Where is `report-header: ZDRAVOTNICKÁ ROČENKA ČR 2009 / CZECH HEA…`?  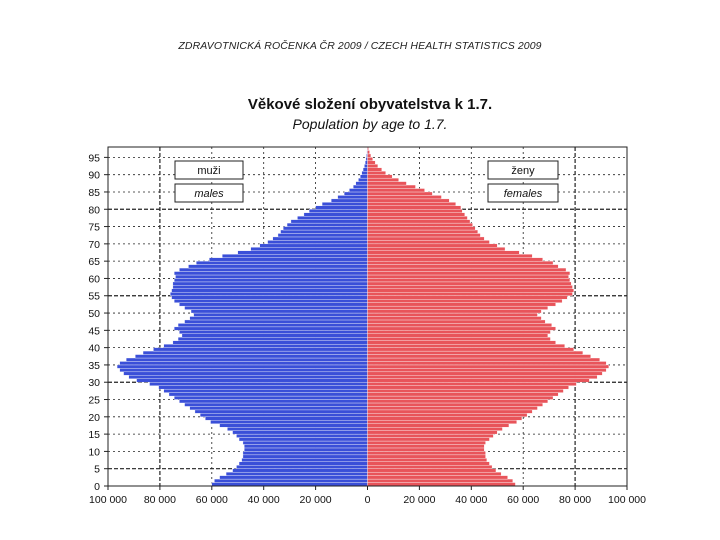 report-header: ZDRAVOTNICKÁ ROČENKA ČR 2009 / CZECH HEA… is located at coordinates (360, 46).